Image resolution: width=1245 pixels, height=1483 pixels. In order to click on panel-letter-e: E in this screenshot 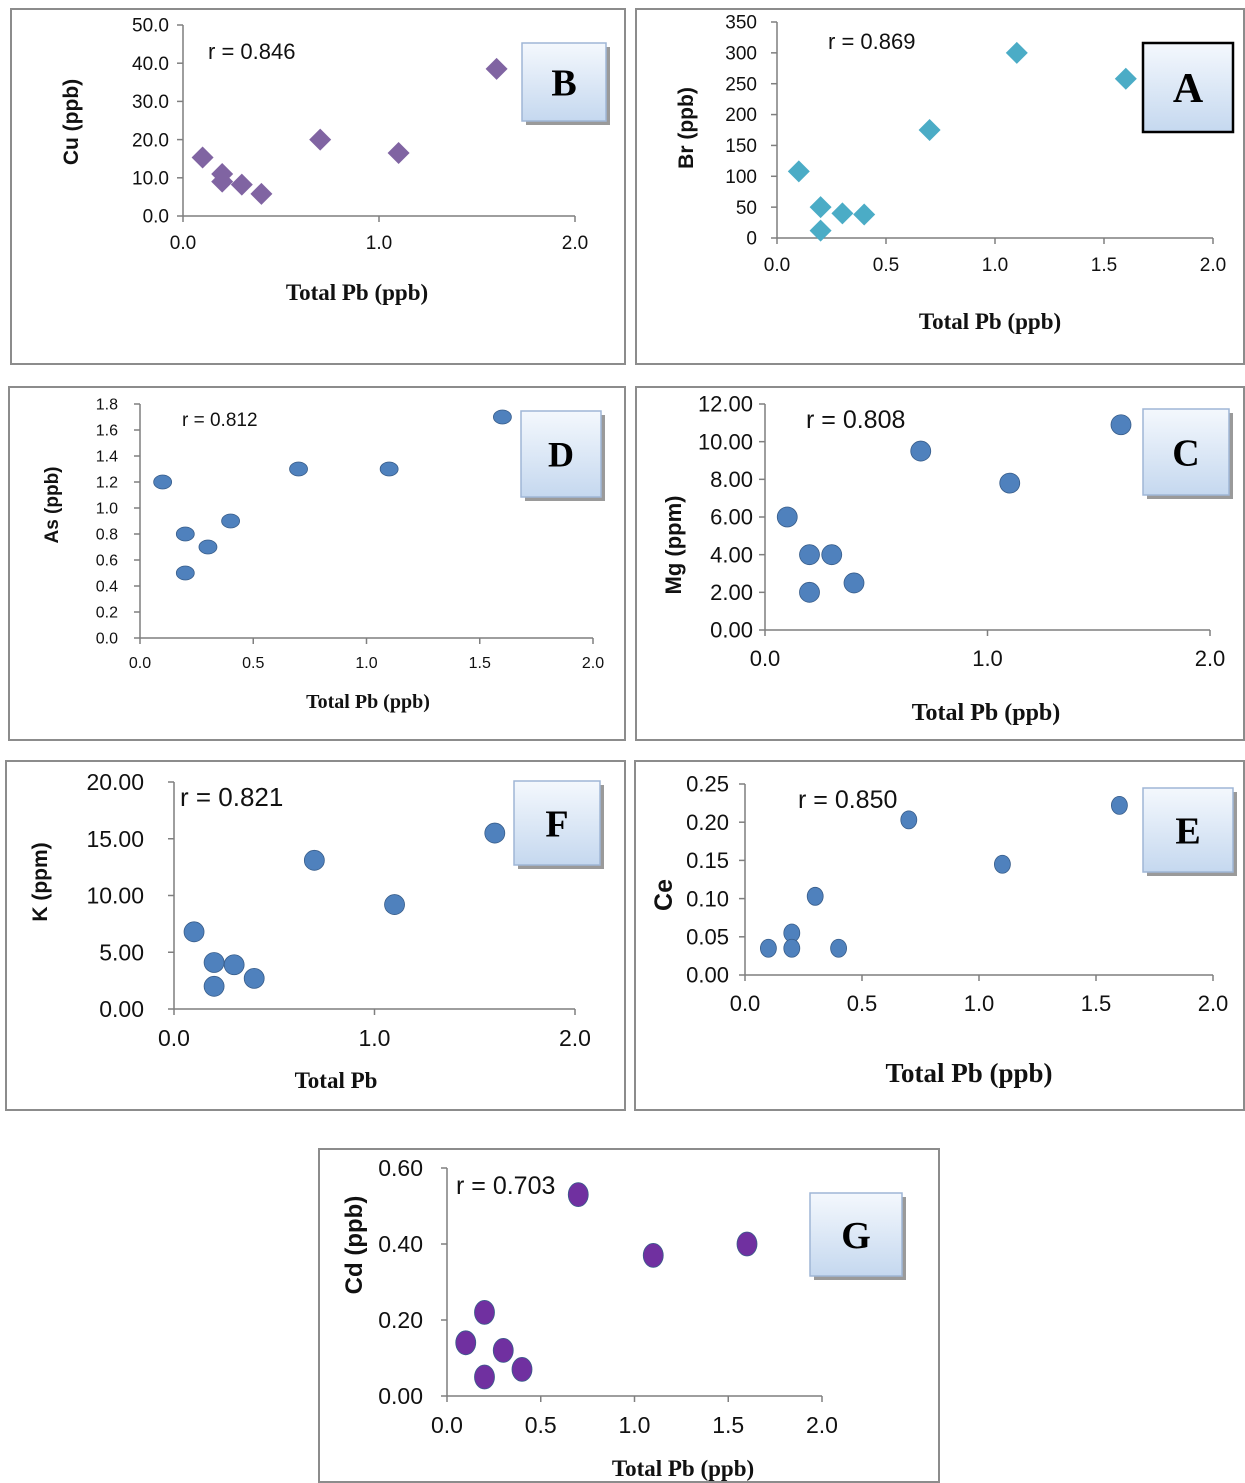, I will do `click(1187, 831)`.